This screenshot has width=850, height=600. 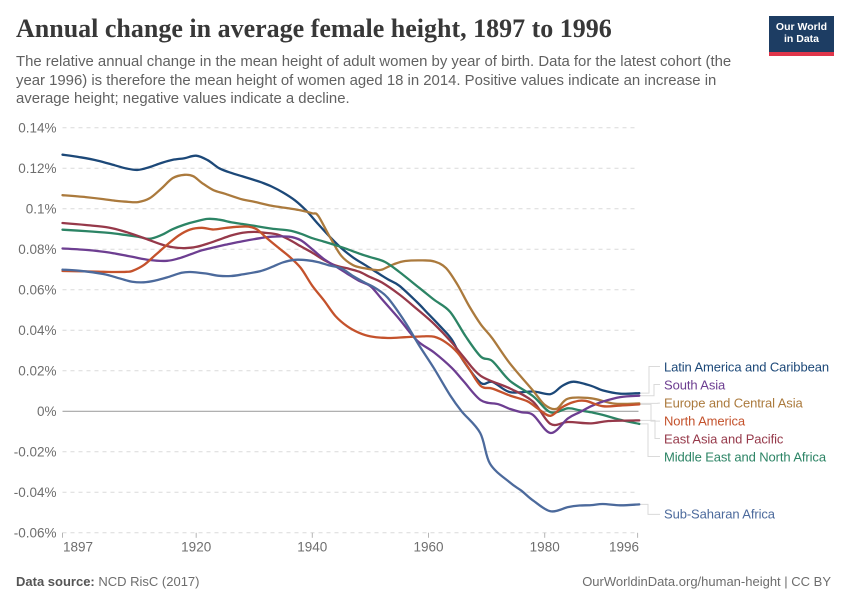 I want to click on svg-text: 0.08%, so click(x=37, y=249).